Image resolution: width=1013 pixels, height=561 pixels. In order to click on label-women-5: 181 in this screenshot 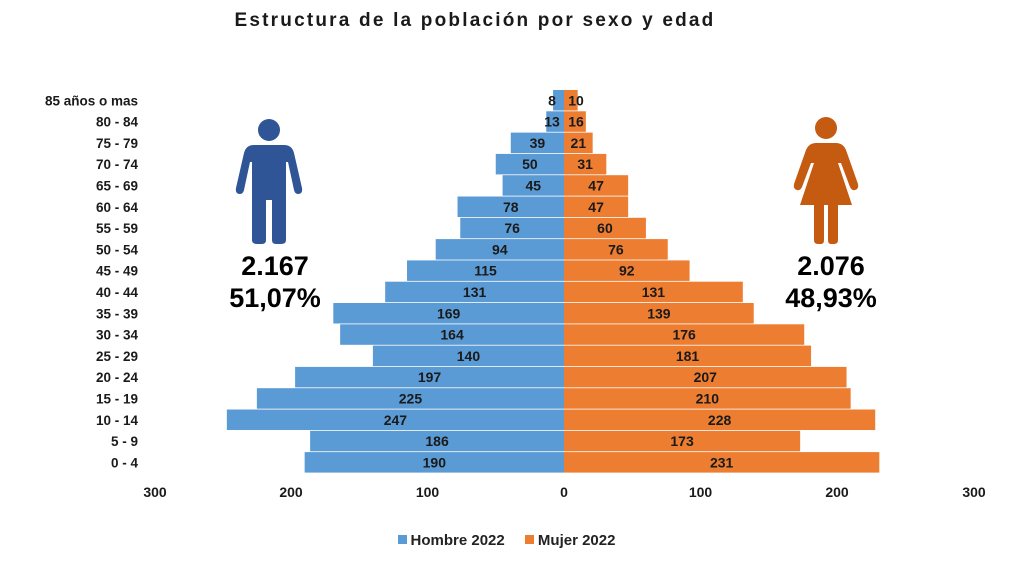, I will do `click(688, 356)`.